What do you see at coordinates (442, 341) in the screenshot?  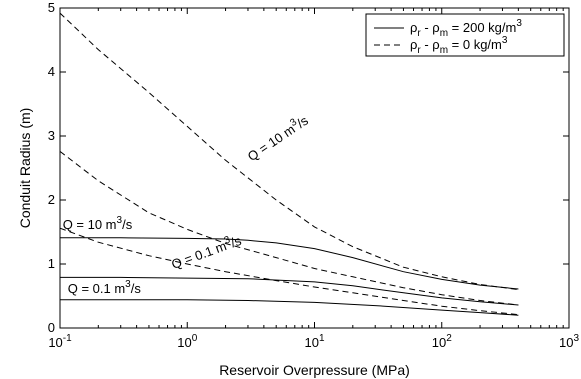 I see `x-tick-label: 10²` at bounding box center [442, 341].